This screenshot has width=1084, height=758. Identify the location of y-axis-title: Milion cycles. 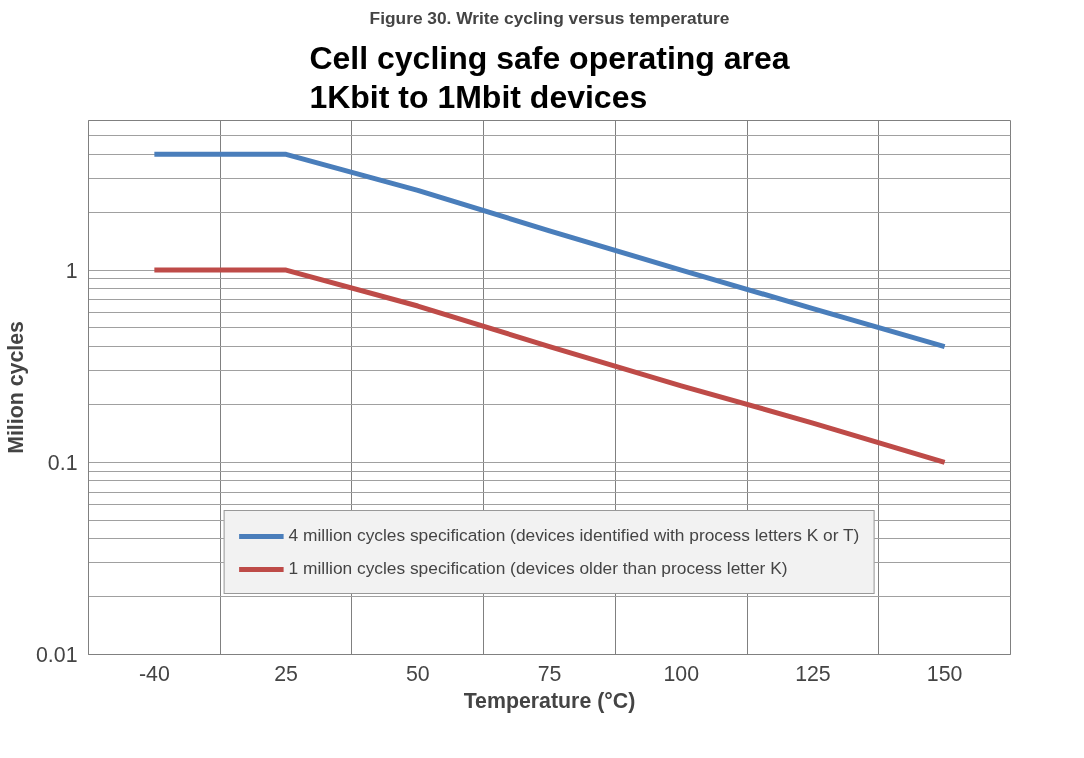
(15, 387).